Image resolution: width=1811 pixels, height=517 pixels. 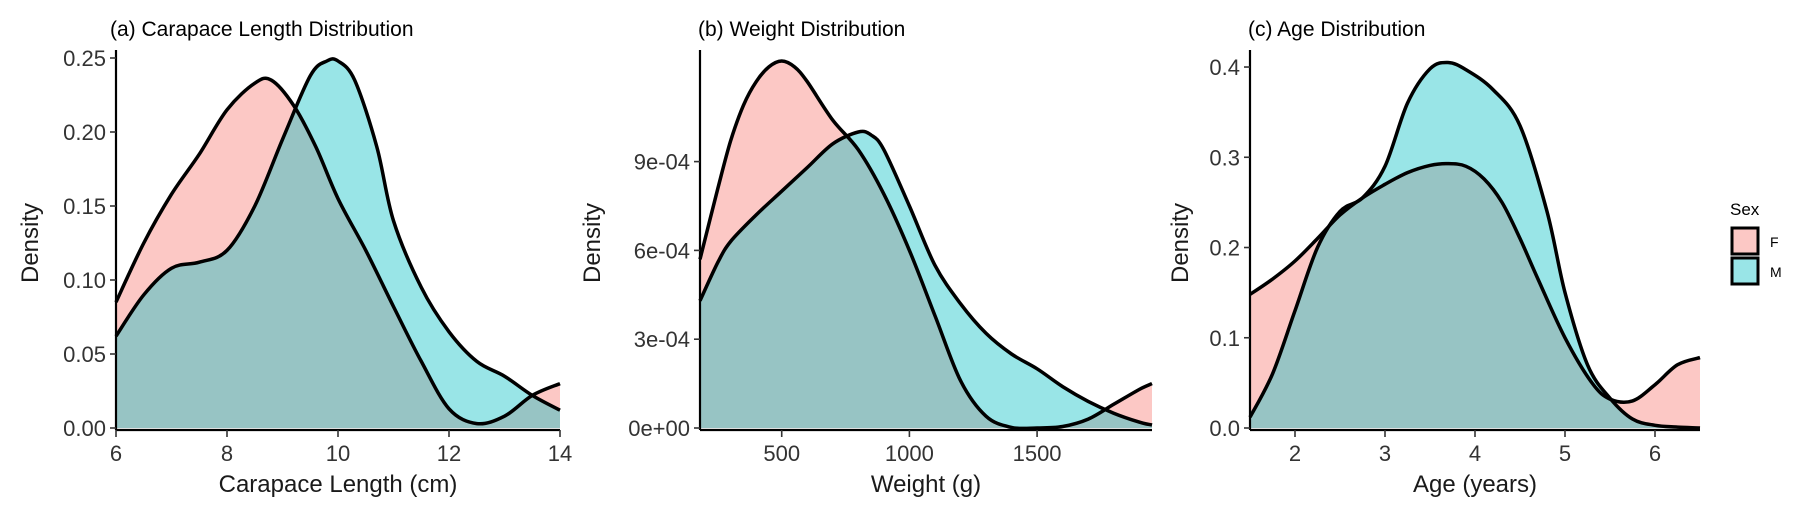 I want to click on panel-c-y-tick-label: 0.3, so click(x=1224, y=157).